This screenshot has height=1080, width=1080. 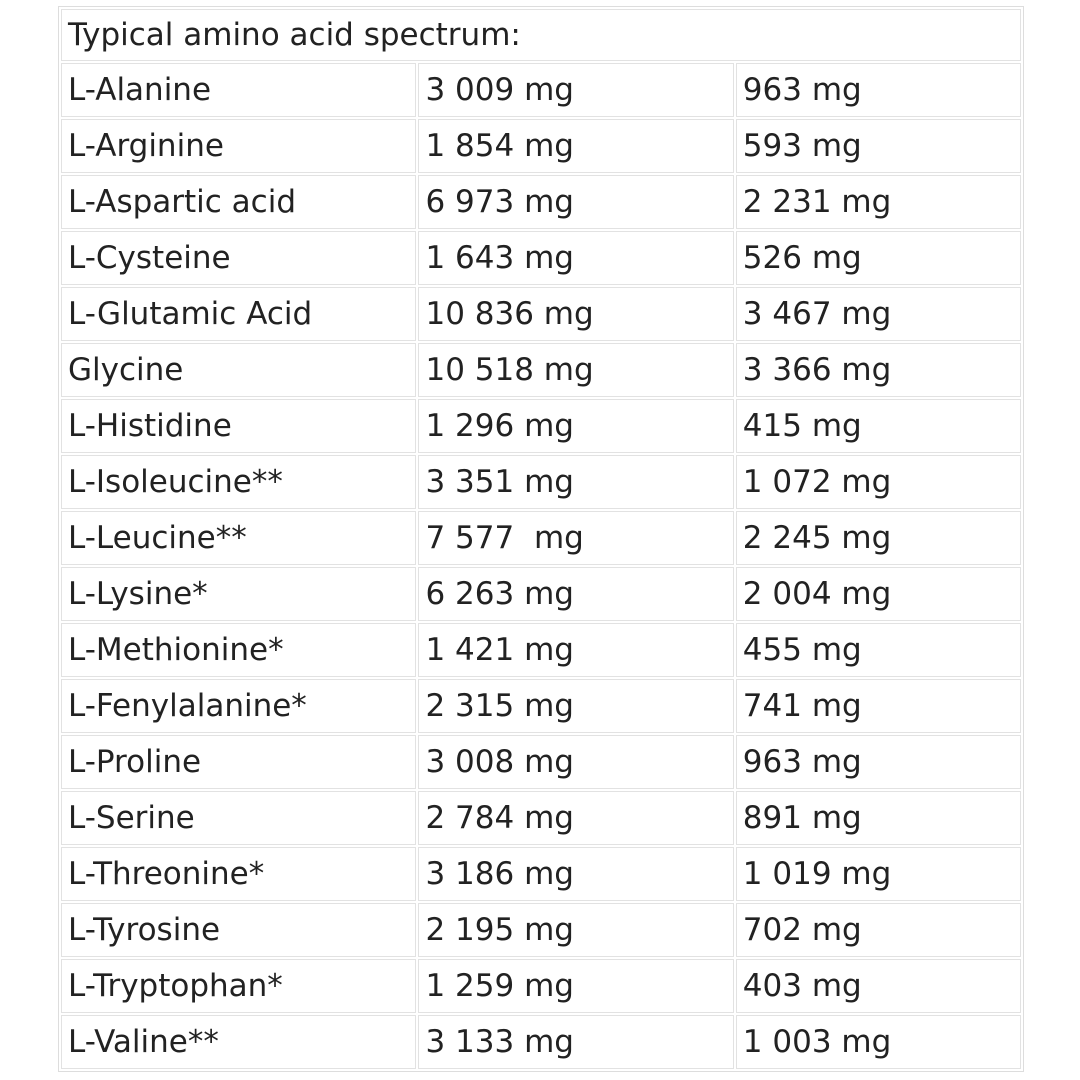 I want to click on table-row: L-Lysine* 6 263 mg 2 004 mg, so click(x=541, y=594).